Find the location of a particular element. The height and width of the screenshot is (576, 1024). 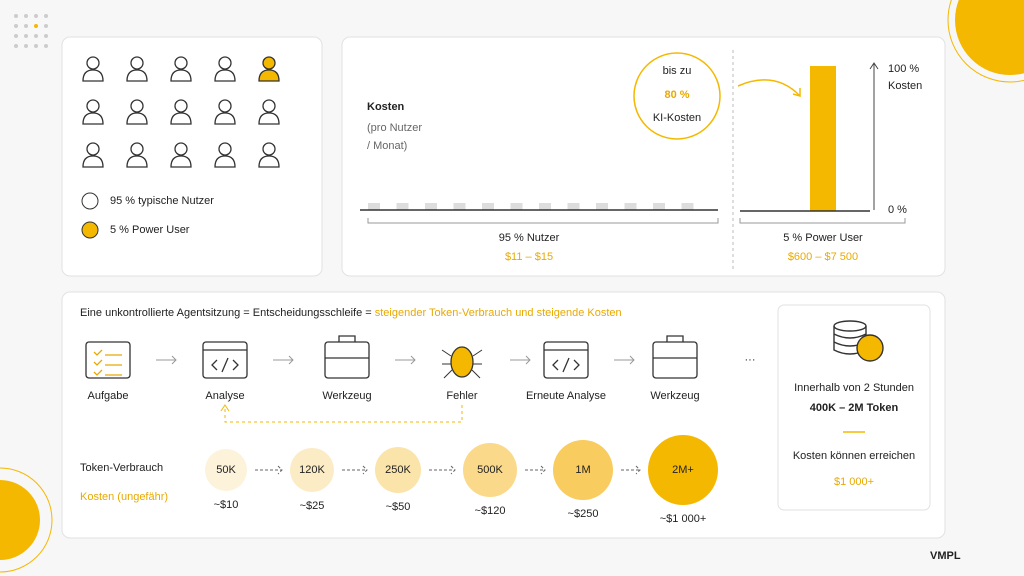

power-bar is located at coordinates (823, 138).